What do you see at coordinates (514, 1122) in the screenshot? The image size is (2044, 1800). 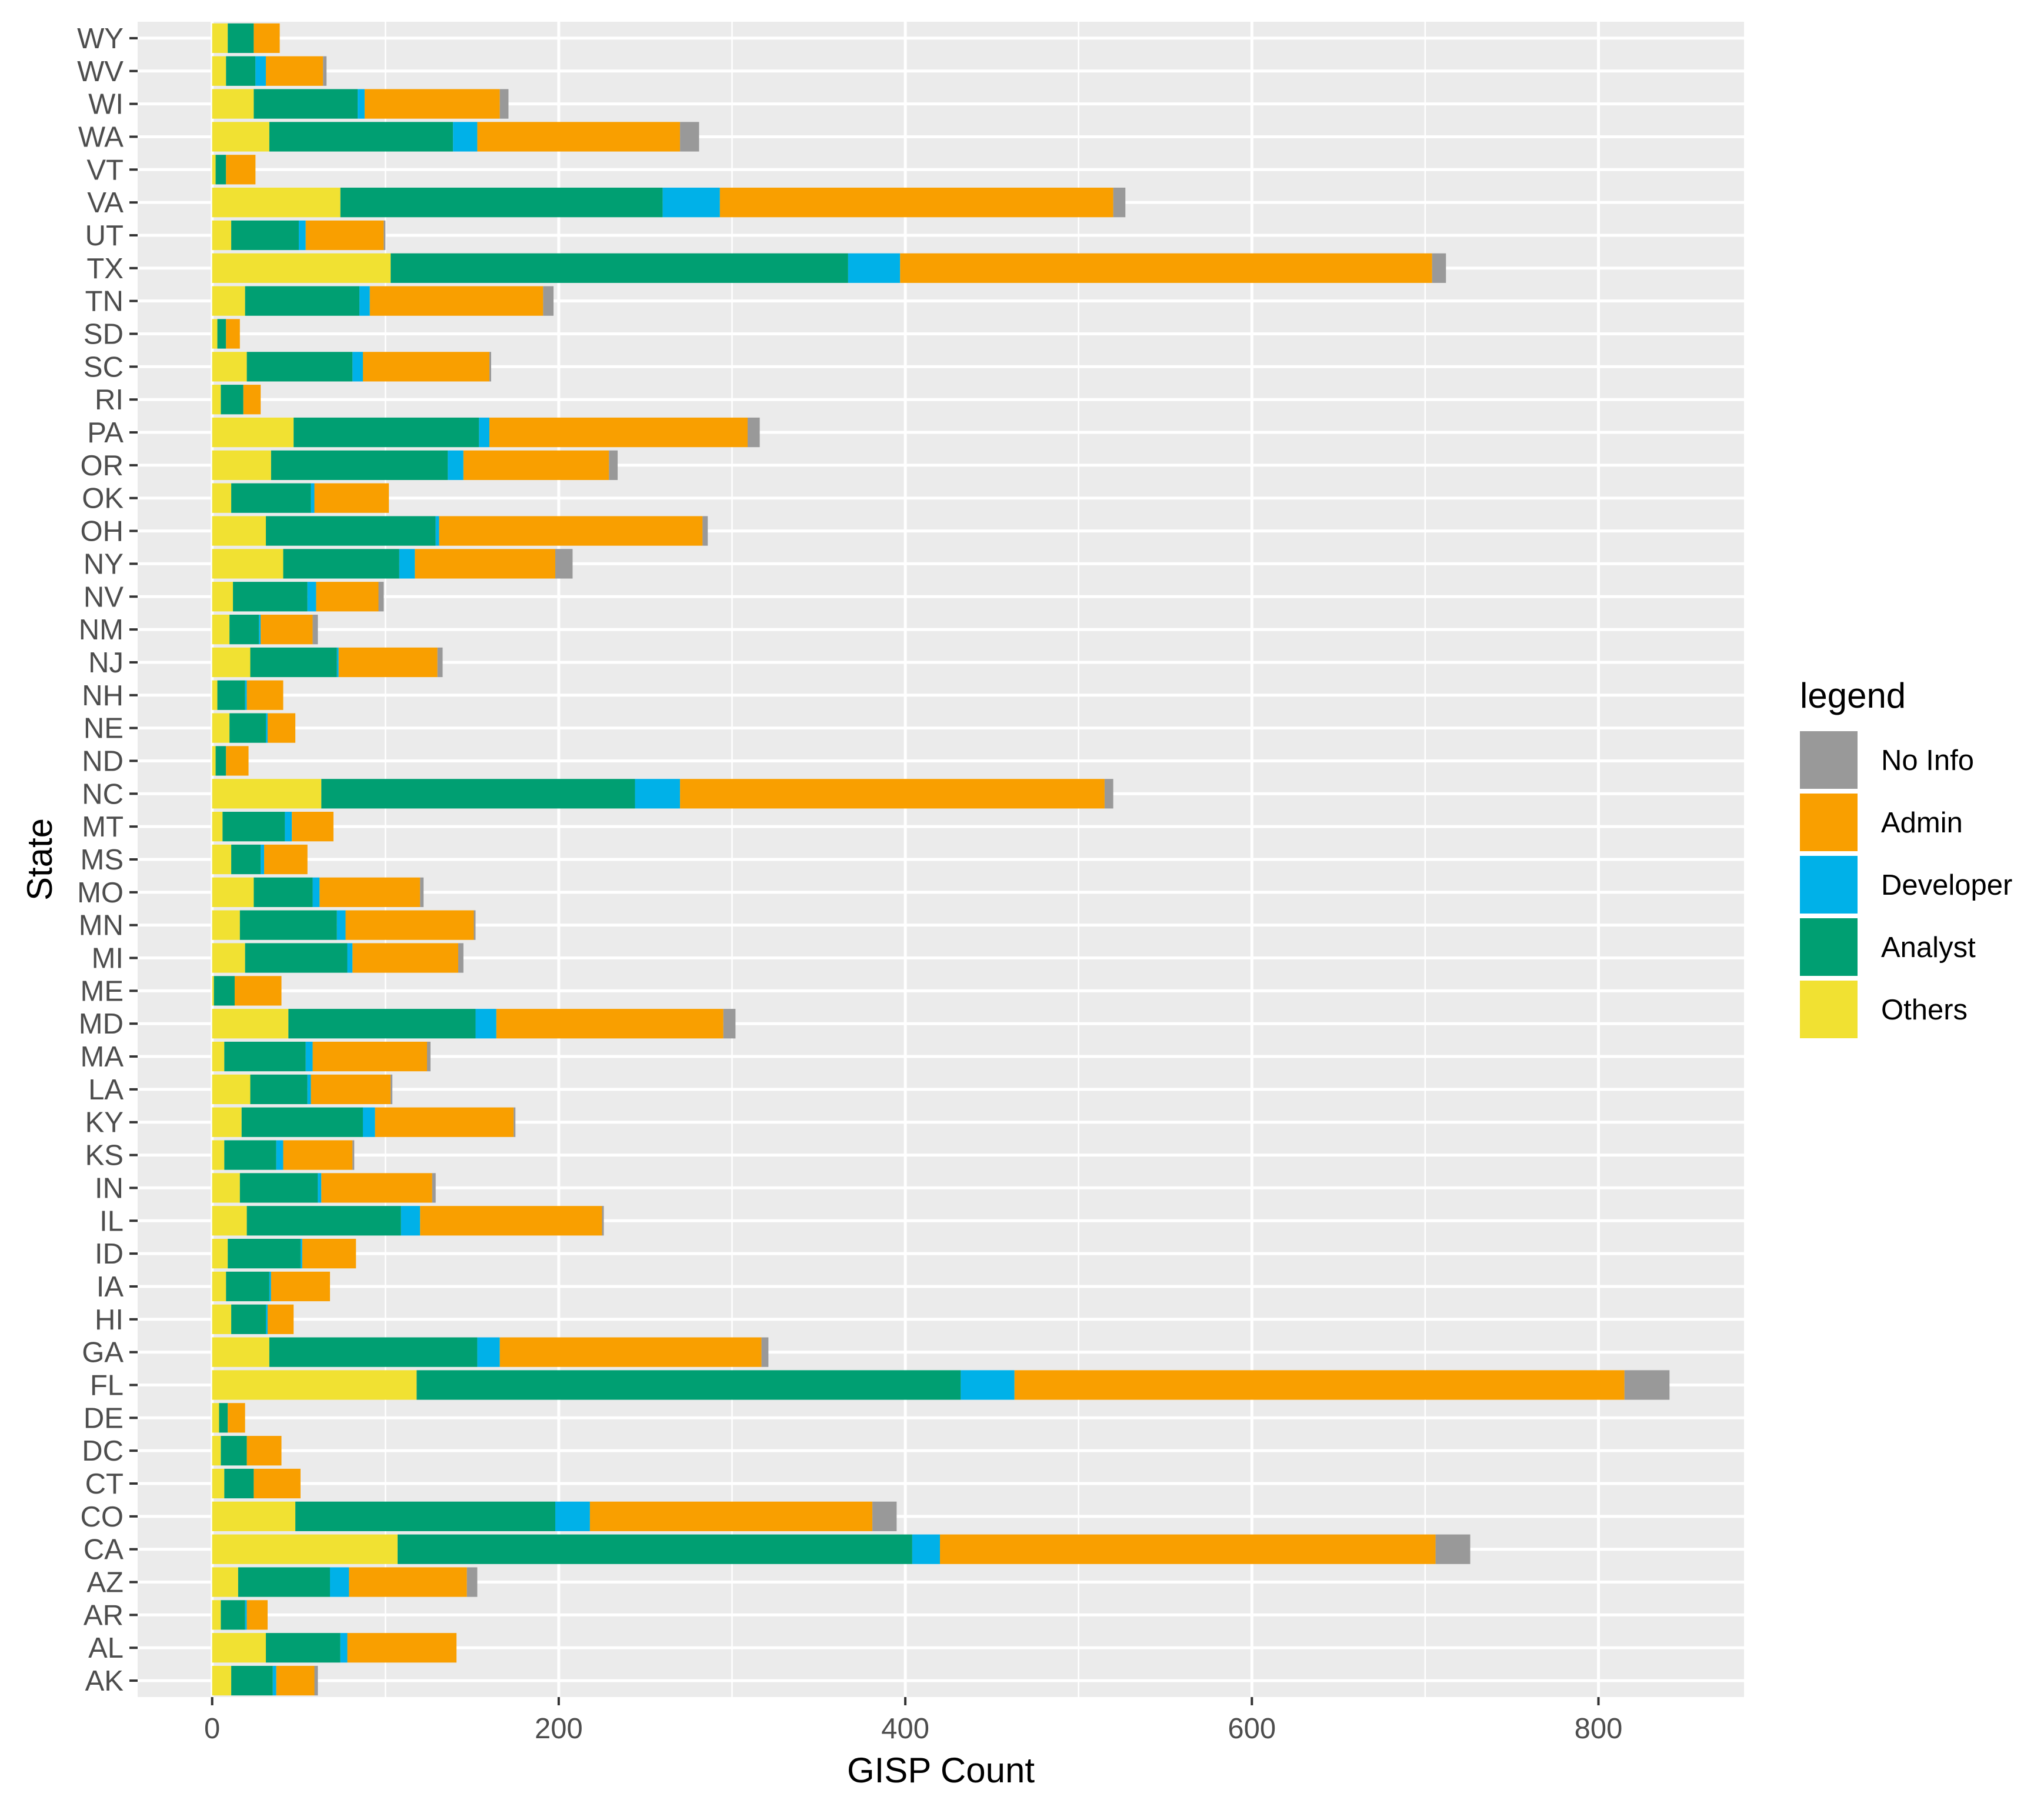 I see `bar-ky-no_info` at bounding box center [514, 1122].